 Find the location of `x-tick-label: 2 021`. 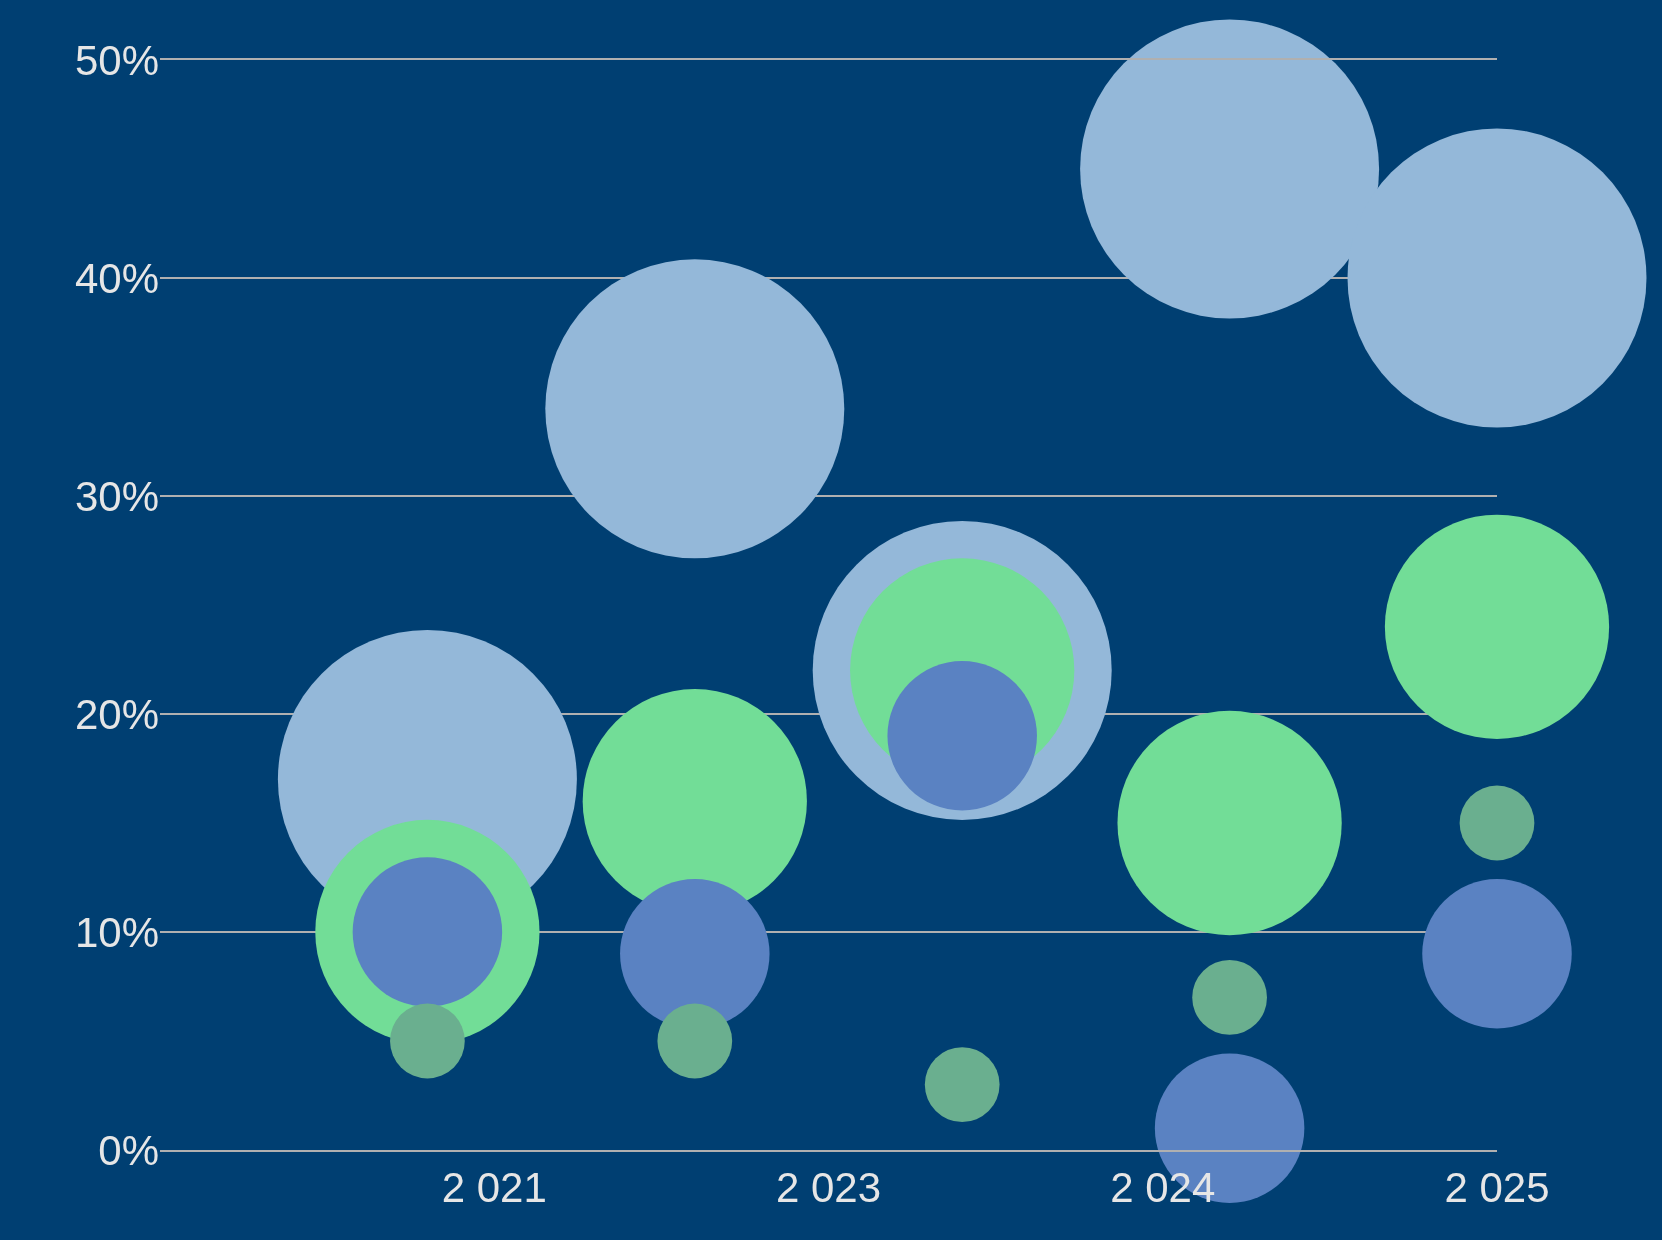

x-tick-label: 2 021 is located at coordinates (494, 1188).